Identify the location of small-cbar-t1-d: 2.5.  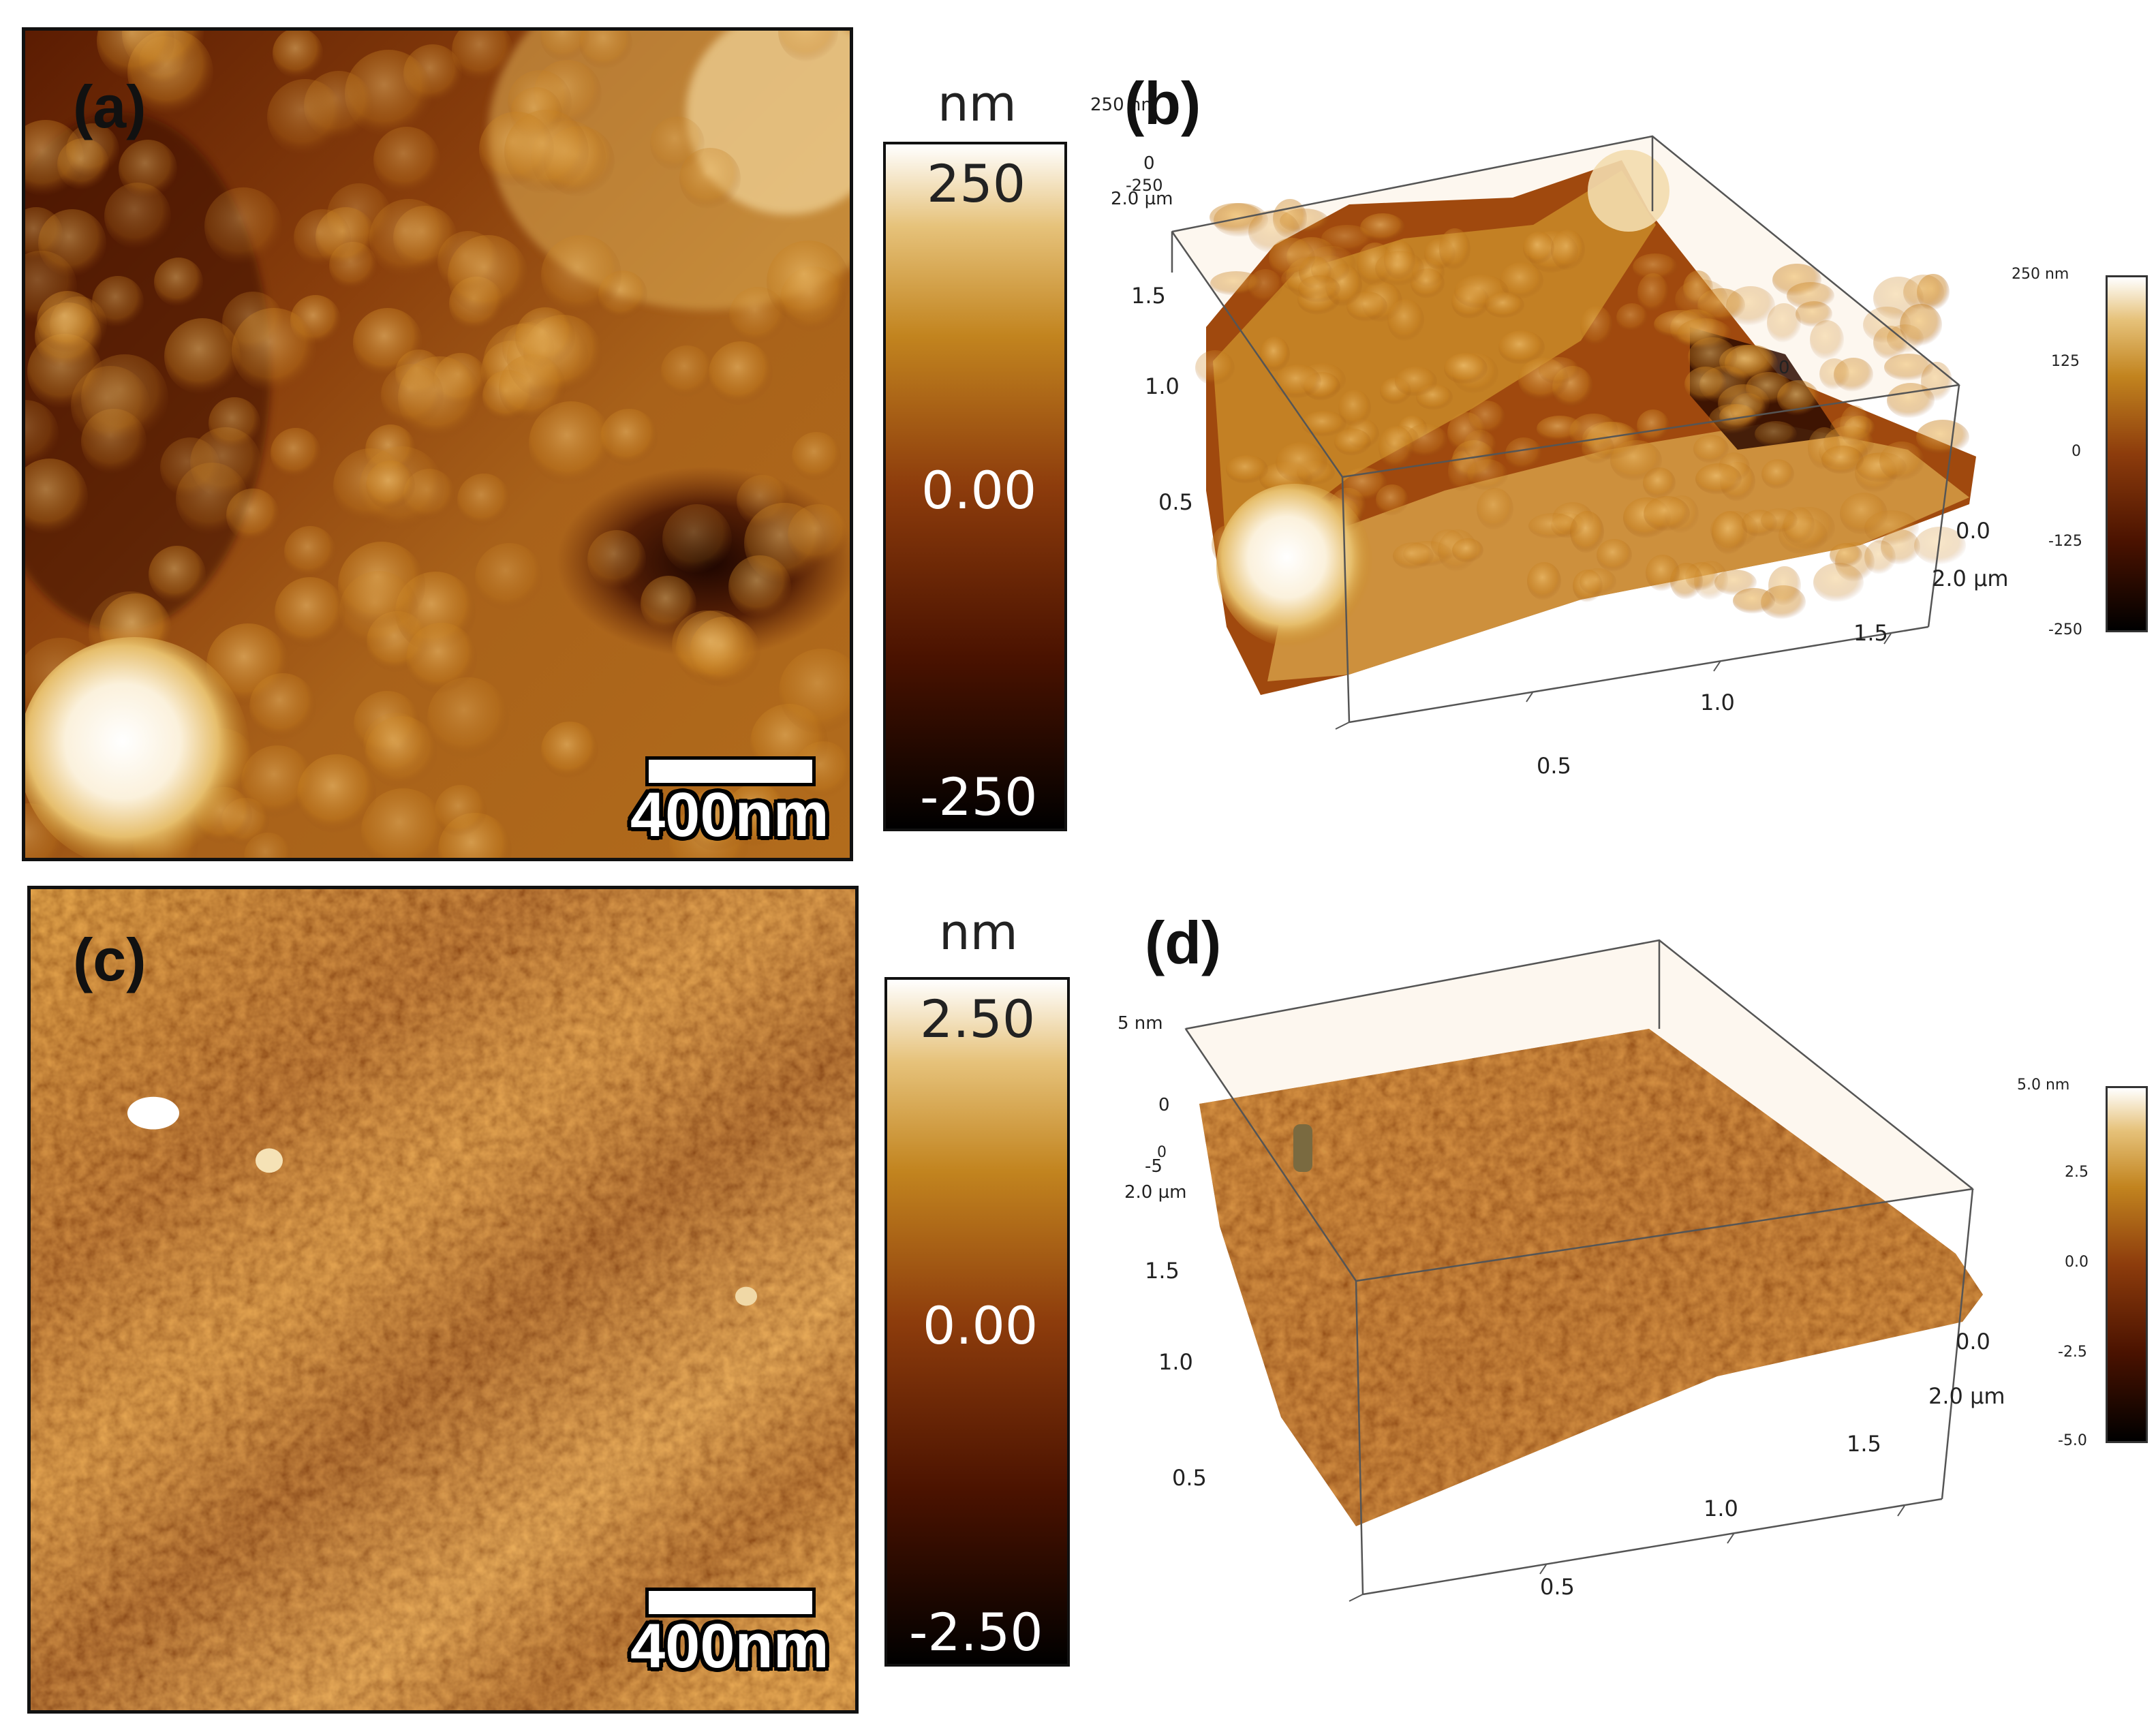
(2077, 1172).